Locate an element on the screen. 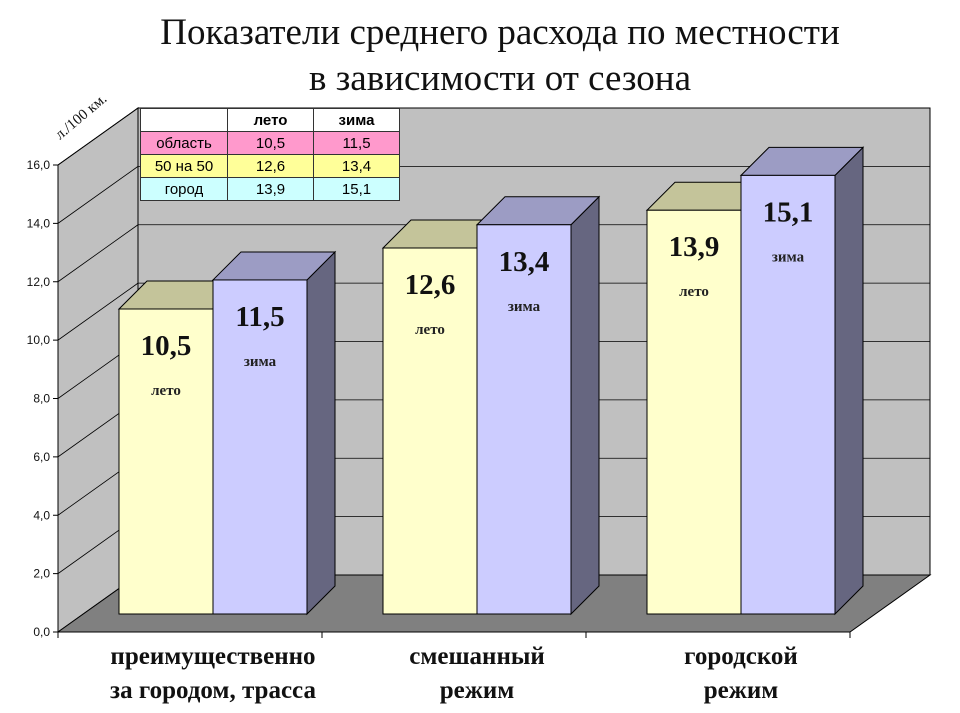 Image resolution: width=960 pixels, height=713 pixels. bar-value-label: 12,6 is located at coordinates (430, 285).